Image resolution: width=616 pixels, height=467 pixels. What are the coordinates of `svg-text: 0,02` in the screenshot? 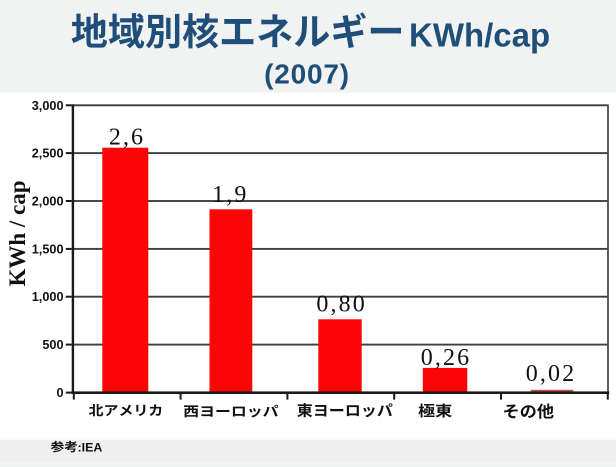 It's located at (551, 374).